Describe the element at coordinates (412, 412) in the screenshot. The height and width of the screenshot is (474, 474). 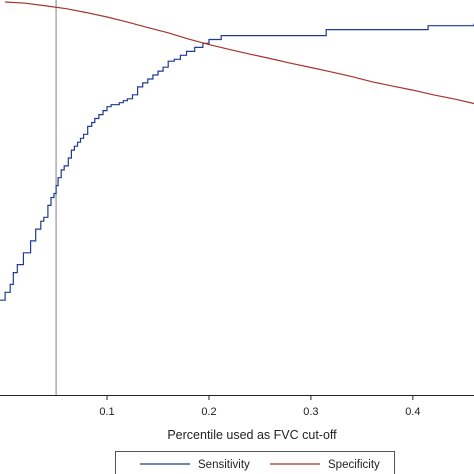
I see `x-tick-label: 0.4` at that location.